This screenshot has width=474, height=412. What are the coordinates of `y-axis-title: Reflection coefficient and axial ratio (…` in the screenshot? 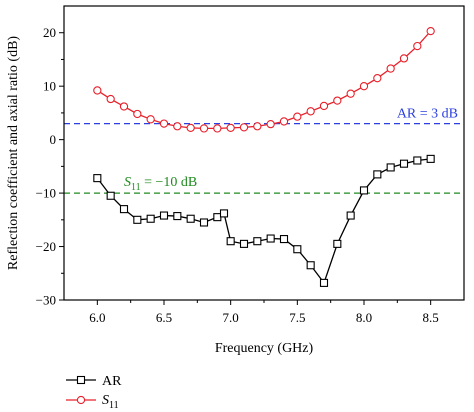 It's located at (13, 153).